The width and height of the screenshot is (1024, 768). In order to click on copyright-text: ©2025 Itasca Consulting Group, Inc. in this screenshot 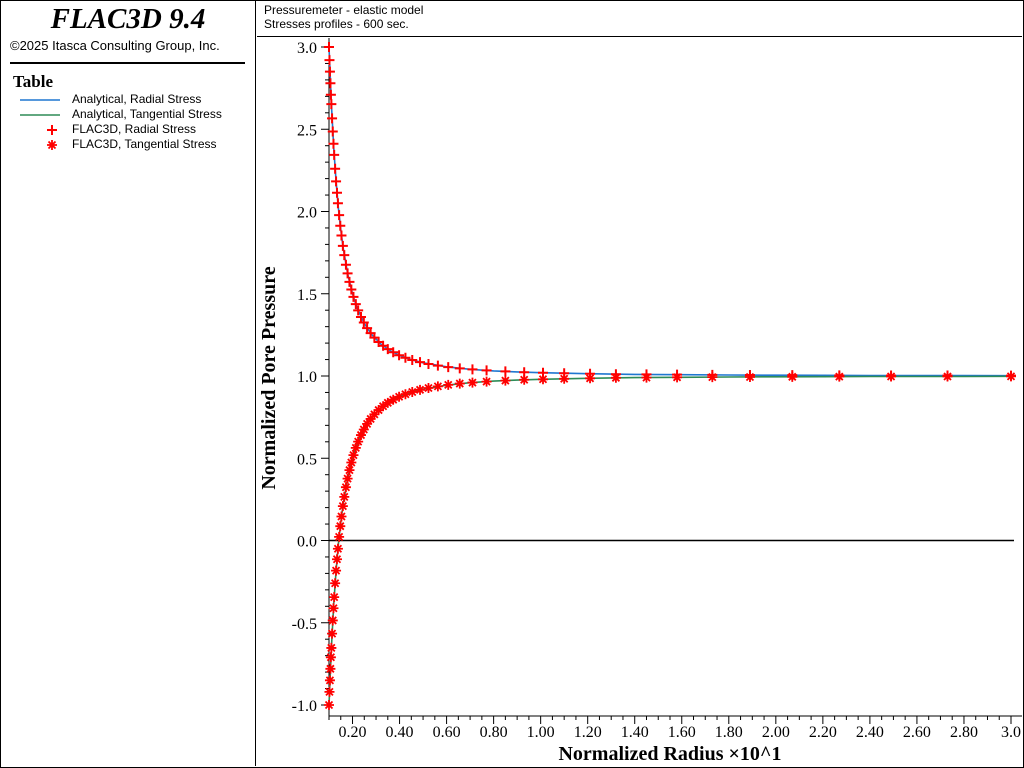, I will do `click(115, 45)`.